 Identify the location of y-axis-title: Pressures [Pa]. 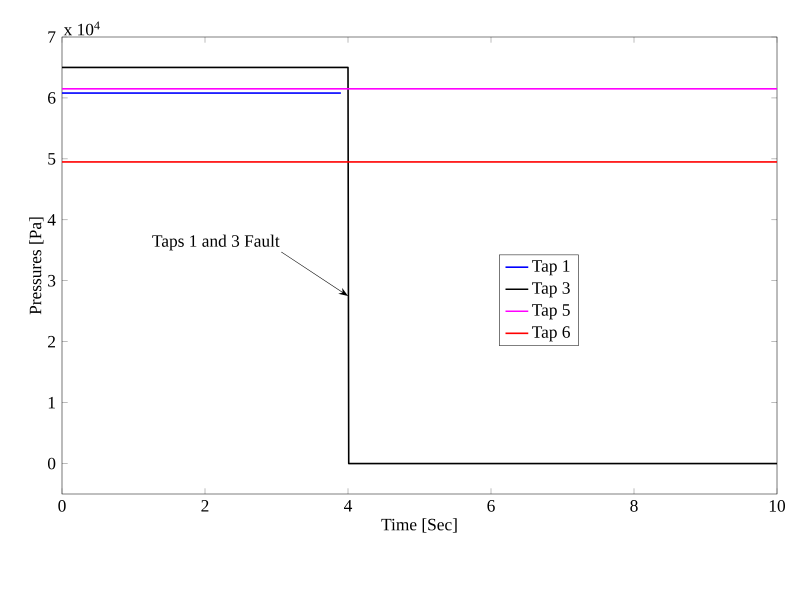
(36, 265).